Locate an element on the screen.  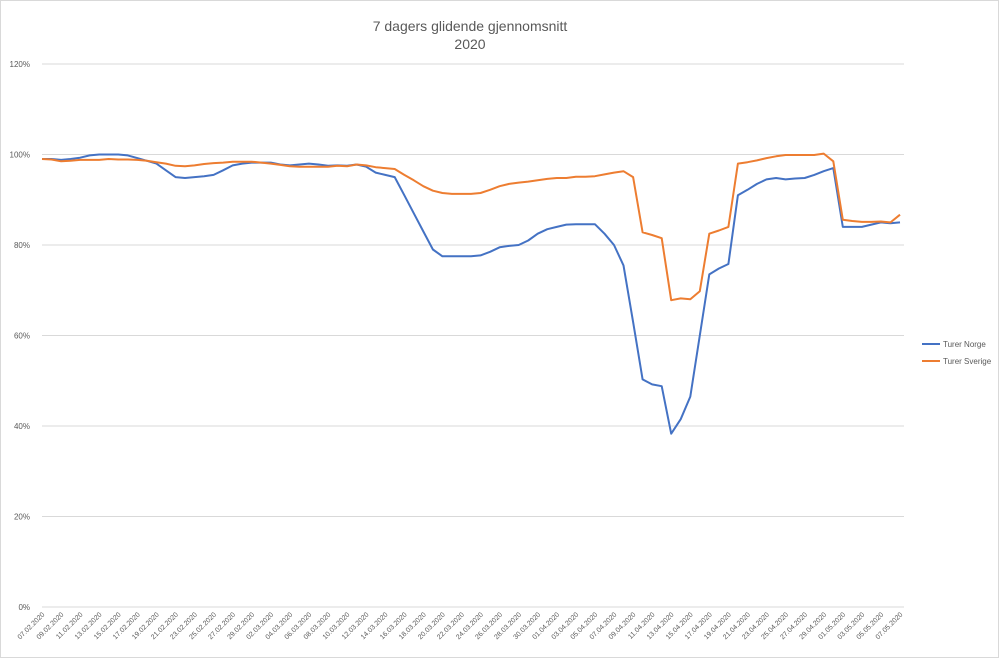
chart-title: 7 dagers glidende gjennomsnitt is located at coordinates (470, 26).